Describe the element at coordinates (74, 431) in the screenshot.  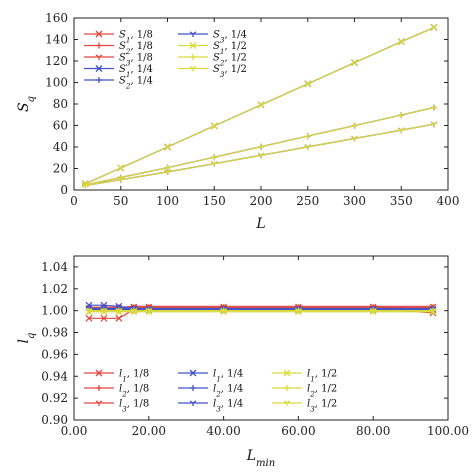
I see `x-tick-label: 0.00` at that location.